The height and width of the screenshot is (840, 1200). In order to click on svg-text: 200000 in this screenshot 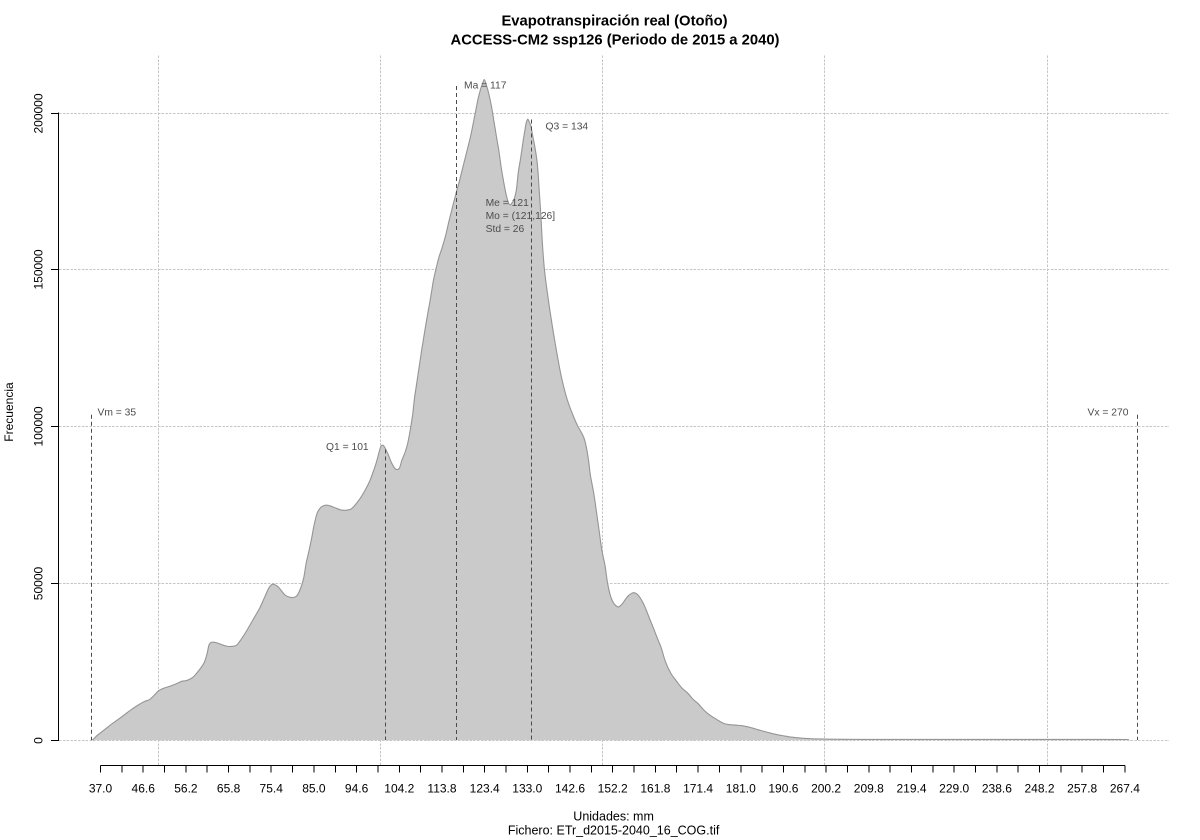, I will do `click(39, 113)`.